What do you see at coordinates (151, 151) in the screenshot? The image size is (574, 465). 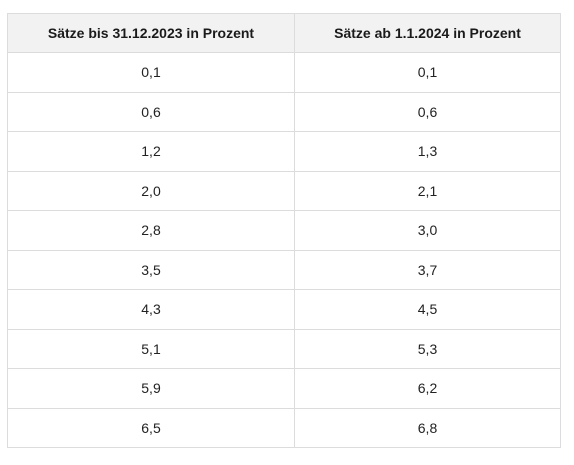 I see `cell-rate-until-2023: 1,2` at bounding box center [151, 151].